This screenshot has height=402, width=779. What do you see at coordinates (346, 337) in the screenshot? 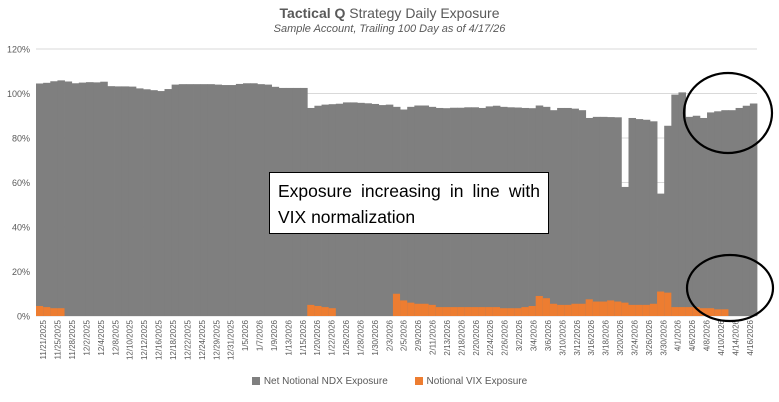
I see `x-tick-label: 1/26/2026` at bounding box center [346, 337].